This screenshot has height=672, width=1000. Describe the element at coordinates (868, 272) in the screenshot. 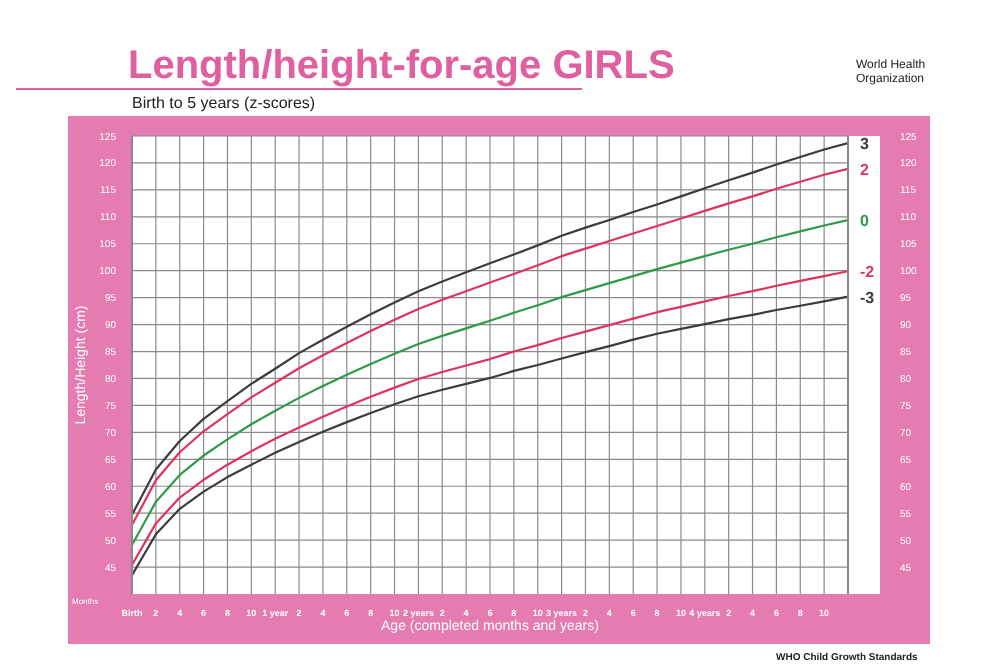

I see `series-label: -2` at that location.